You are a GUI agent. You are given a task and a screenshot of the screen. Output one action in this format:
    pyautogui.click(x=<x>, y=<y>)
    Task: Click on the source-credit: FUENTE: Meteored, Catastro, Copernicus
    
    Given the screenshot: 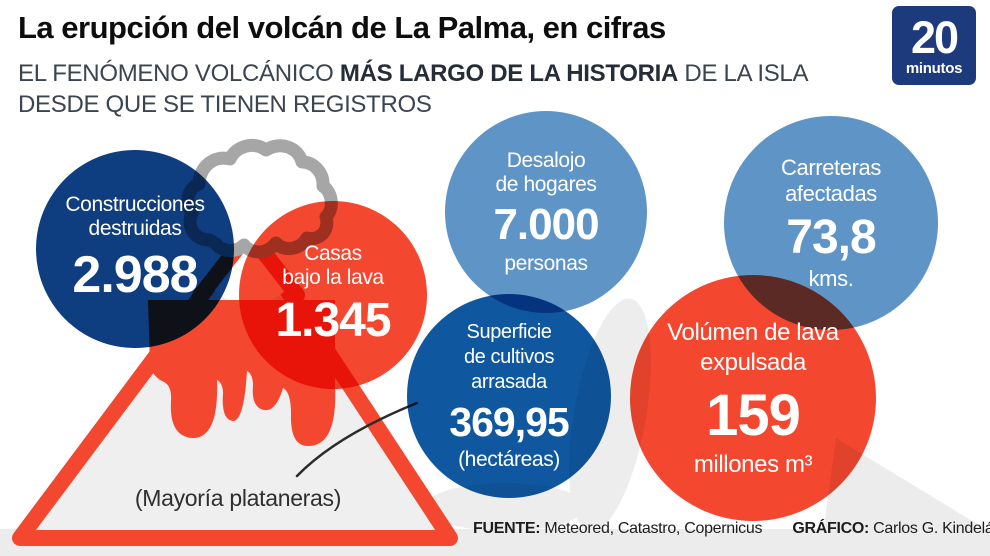 What is the action you would take?
    pyautogui.click(x=617, y=528)
    